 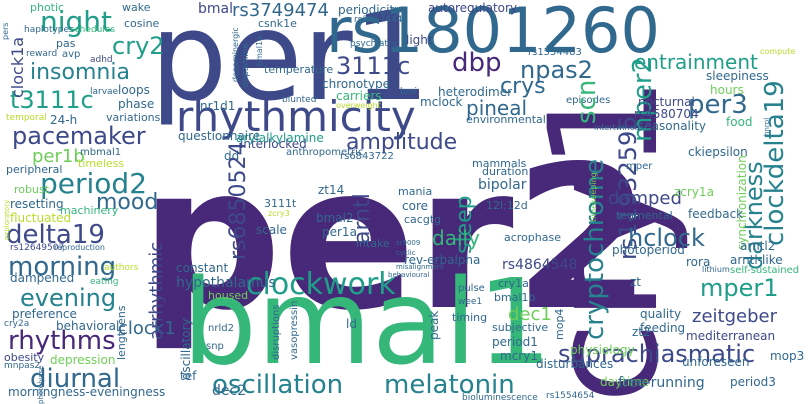 What do you see at coordinates (423, 219) in the screenshot?
I see `word-cacgtg: cacgtg` at bounding box center [423, 219].